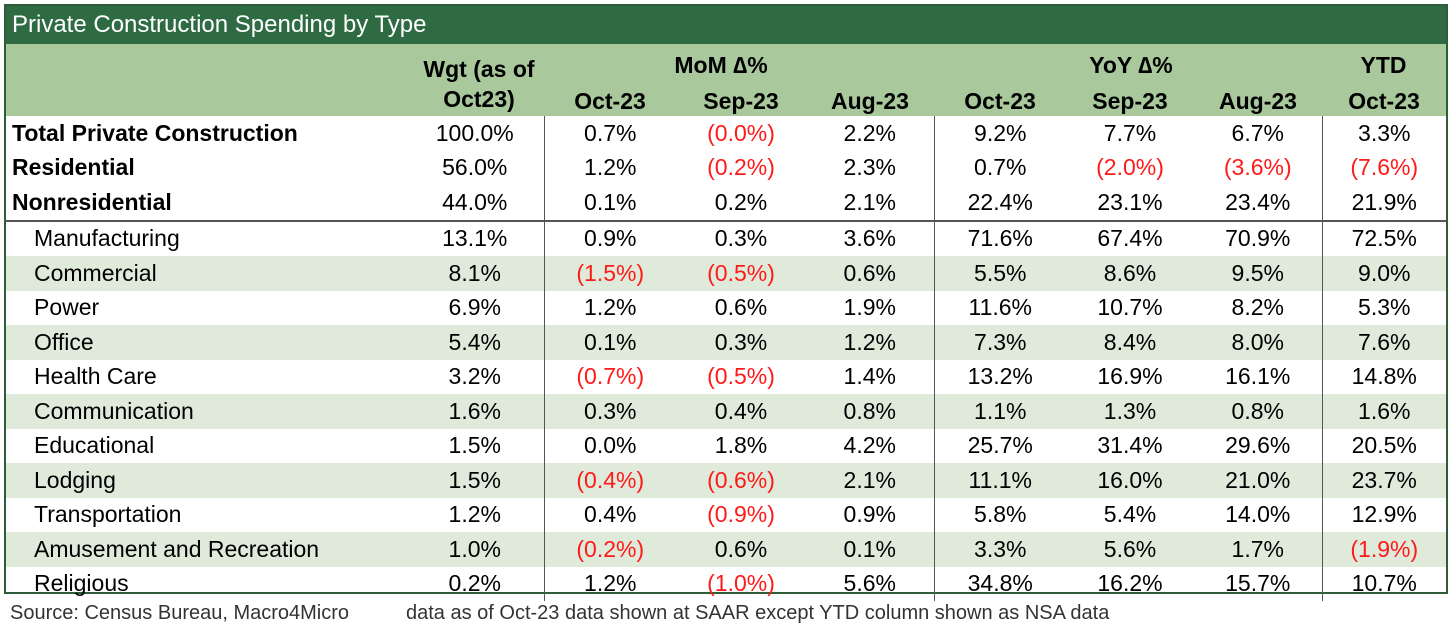 The width and height of the screenshot is (1456, 634). Describe the element at coordinates (475, 273) in the screenshot. I see `row-value: 8.1%` at that location.